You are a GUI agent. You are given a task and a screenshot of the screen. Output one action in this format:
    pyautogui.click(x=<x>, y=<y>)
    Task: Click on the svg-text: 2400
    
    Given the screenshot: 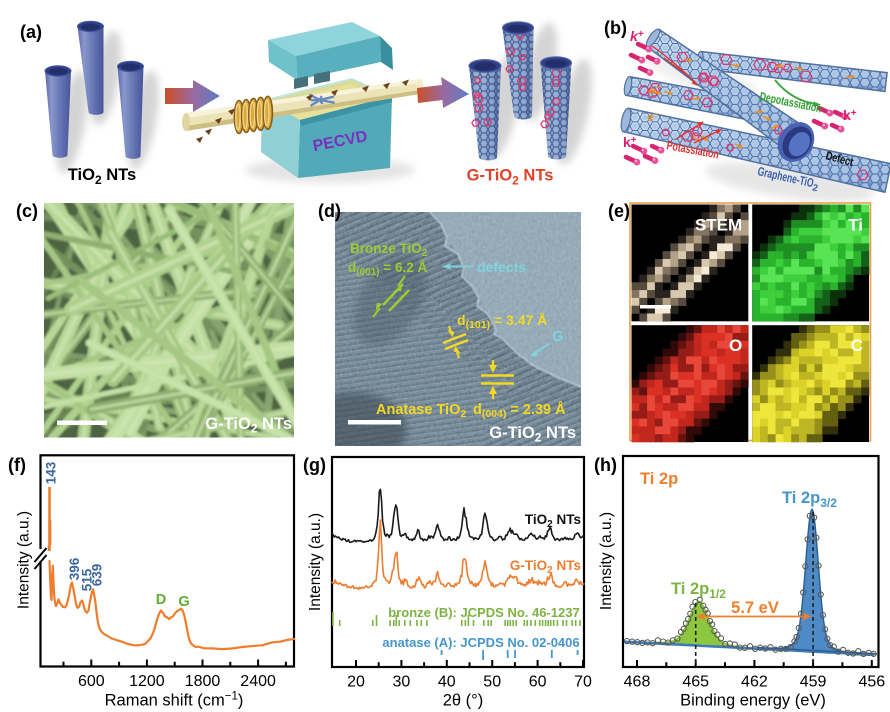 What is the action you would take?
    pyautogui.click(x=258, y=681)
    